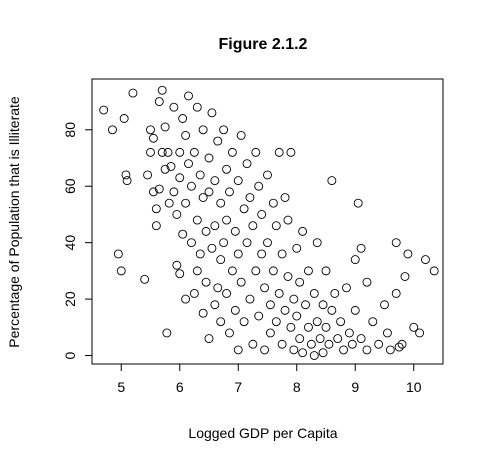 This screenshot has height=461, width=486. What do you see at coordinates (70, 299) in the screenshot?
I see `y-tick-label: 20` at bounding box center [70, 299].